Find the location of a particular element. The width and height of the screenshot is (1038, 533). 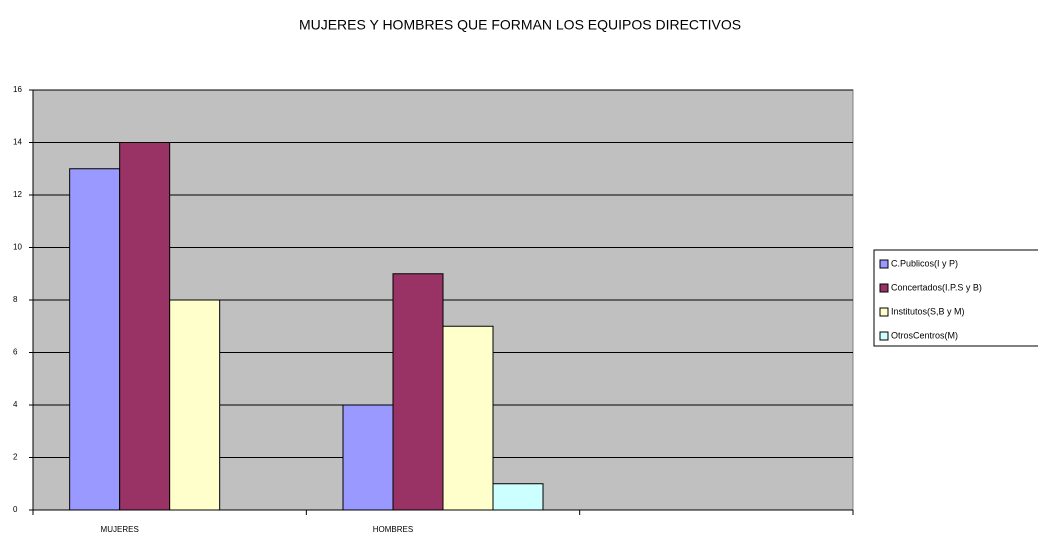

y-tick-label: 14 is located at coordinates (17, 142).